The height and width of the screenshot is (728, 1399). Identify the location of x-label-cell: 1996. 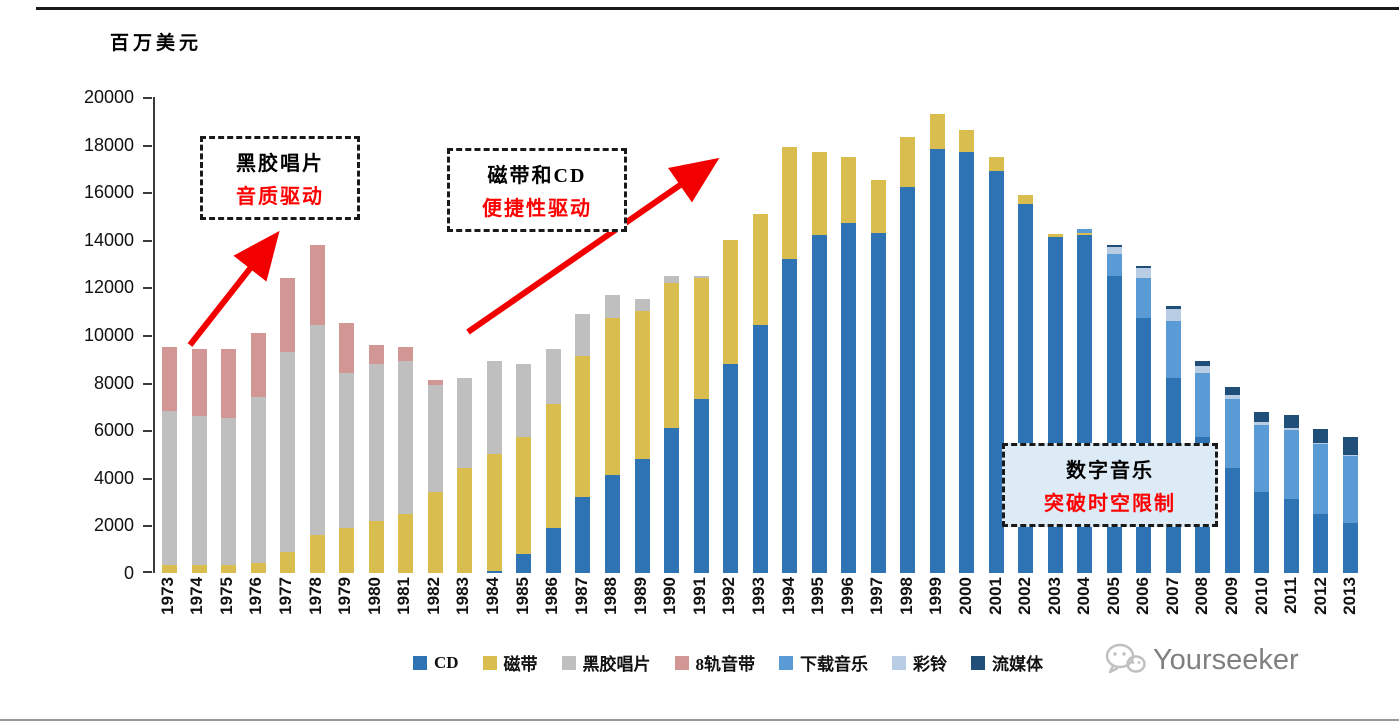
(848, 605).